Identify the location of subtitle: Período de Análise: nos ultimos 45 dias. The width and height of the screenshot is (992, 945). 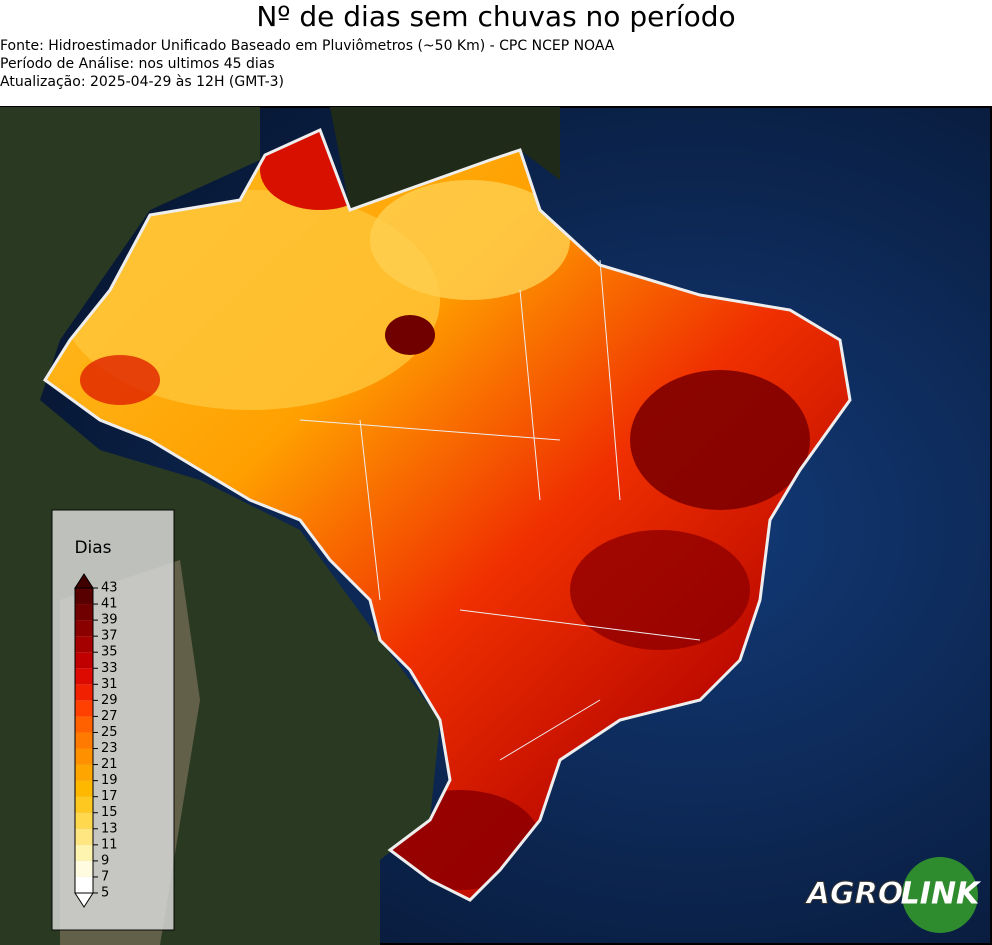
(137, 64).